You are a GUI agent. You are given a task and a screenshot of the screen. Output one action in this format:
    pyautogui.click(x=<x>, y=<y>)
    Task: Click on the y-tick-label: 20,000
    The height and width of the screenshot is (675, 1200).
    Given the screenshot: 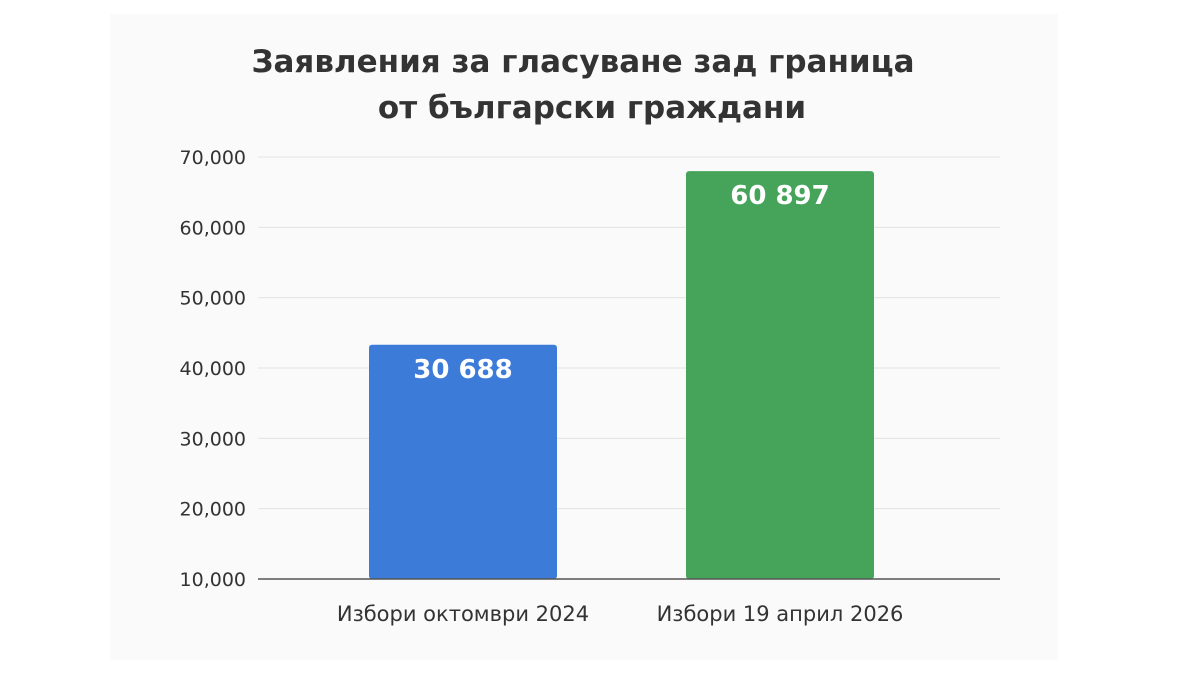 What is the action you would take?
    pyautogui.click(x=213, y=510)
    